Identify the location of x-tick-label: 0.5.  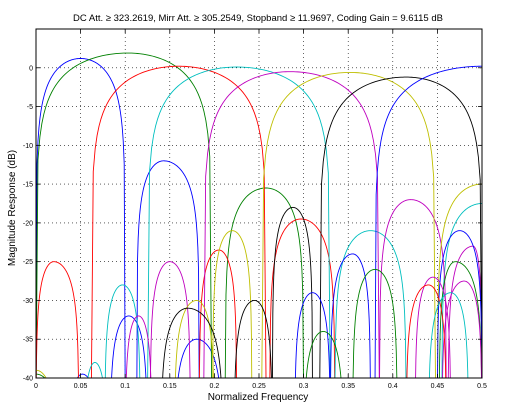
(482, 386).